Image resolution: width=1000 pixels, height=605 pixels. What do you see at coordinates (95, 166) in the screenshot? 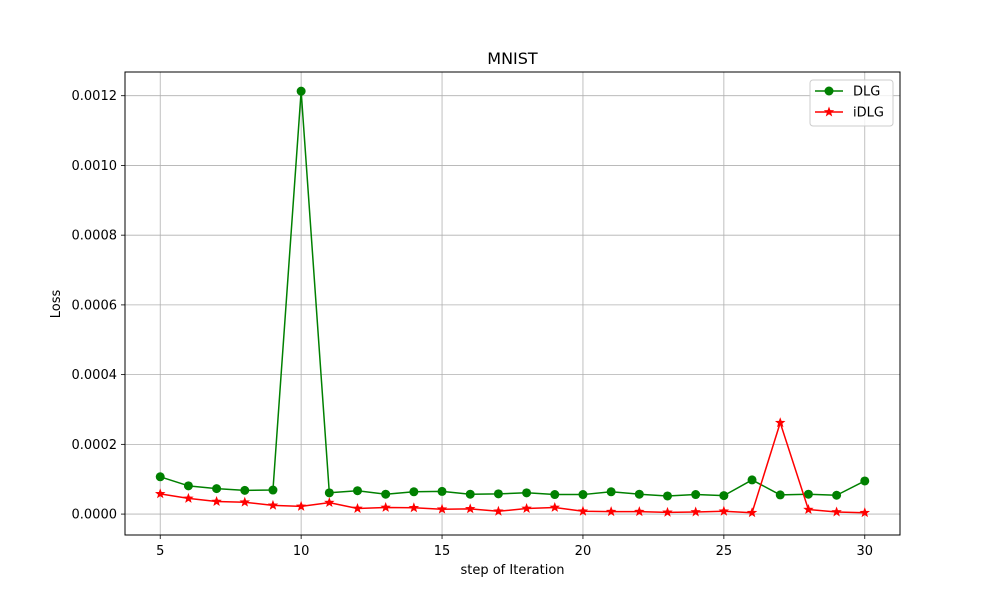
I see `y-tick-label: 0.0010` at bounding box center [95, 166].